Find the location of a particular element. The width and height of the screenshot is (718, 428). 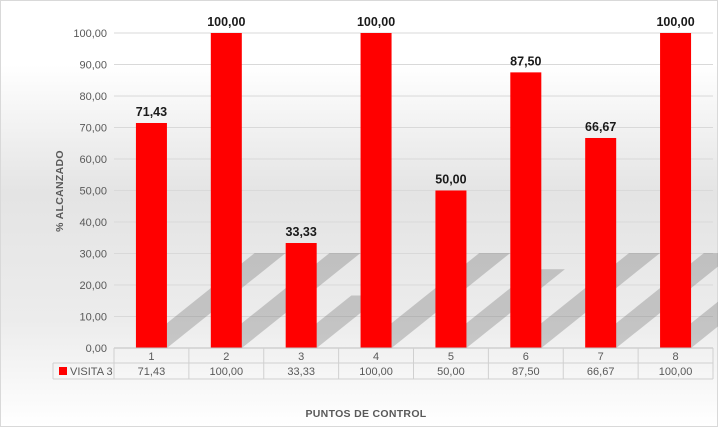

y-tick-label: 40,00 is located at coordinates (93, 223).